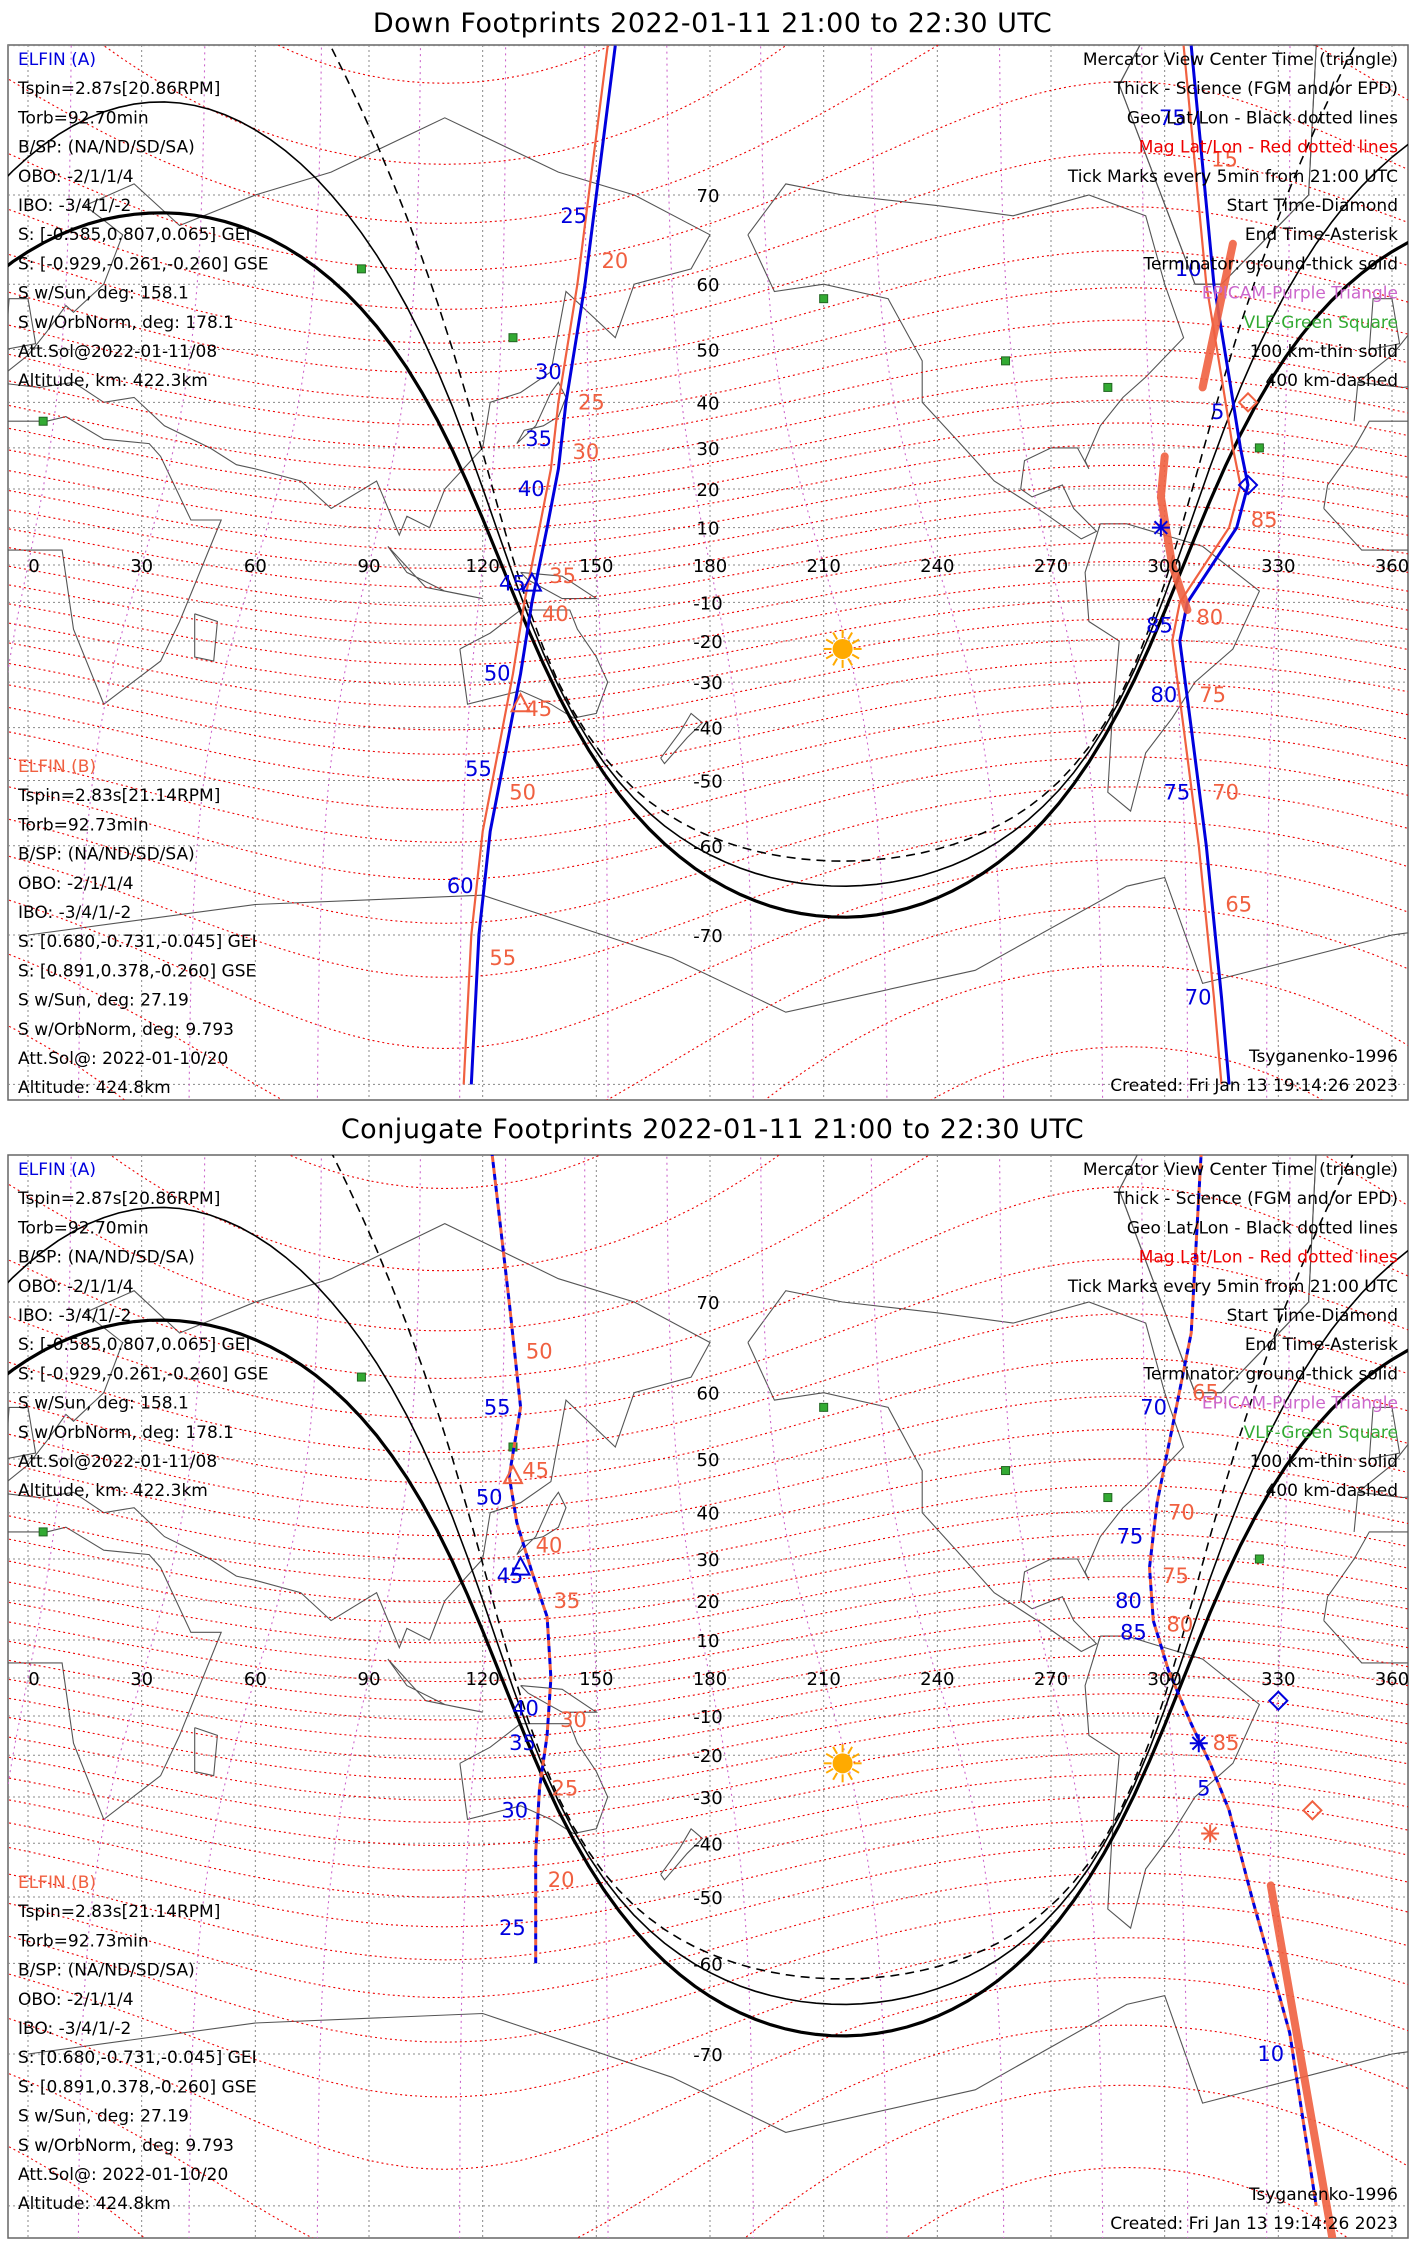 This screenshot has height=2250, width=1425. What do you see at coordinates (76, 177) in the screenshot?
I see `elfin-a-info: OBO: -2/1/1/4` at bounding box center [76, 177].